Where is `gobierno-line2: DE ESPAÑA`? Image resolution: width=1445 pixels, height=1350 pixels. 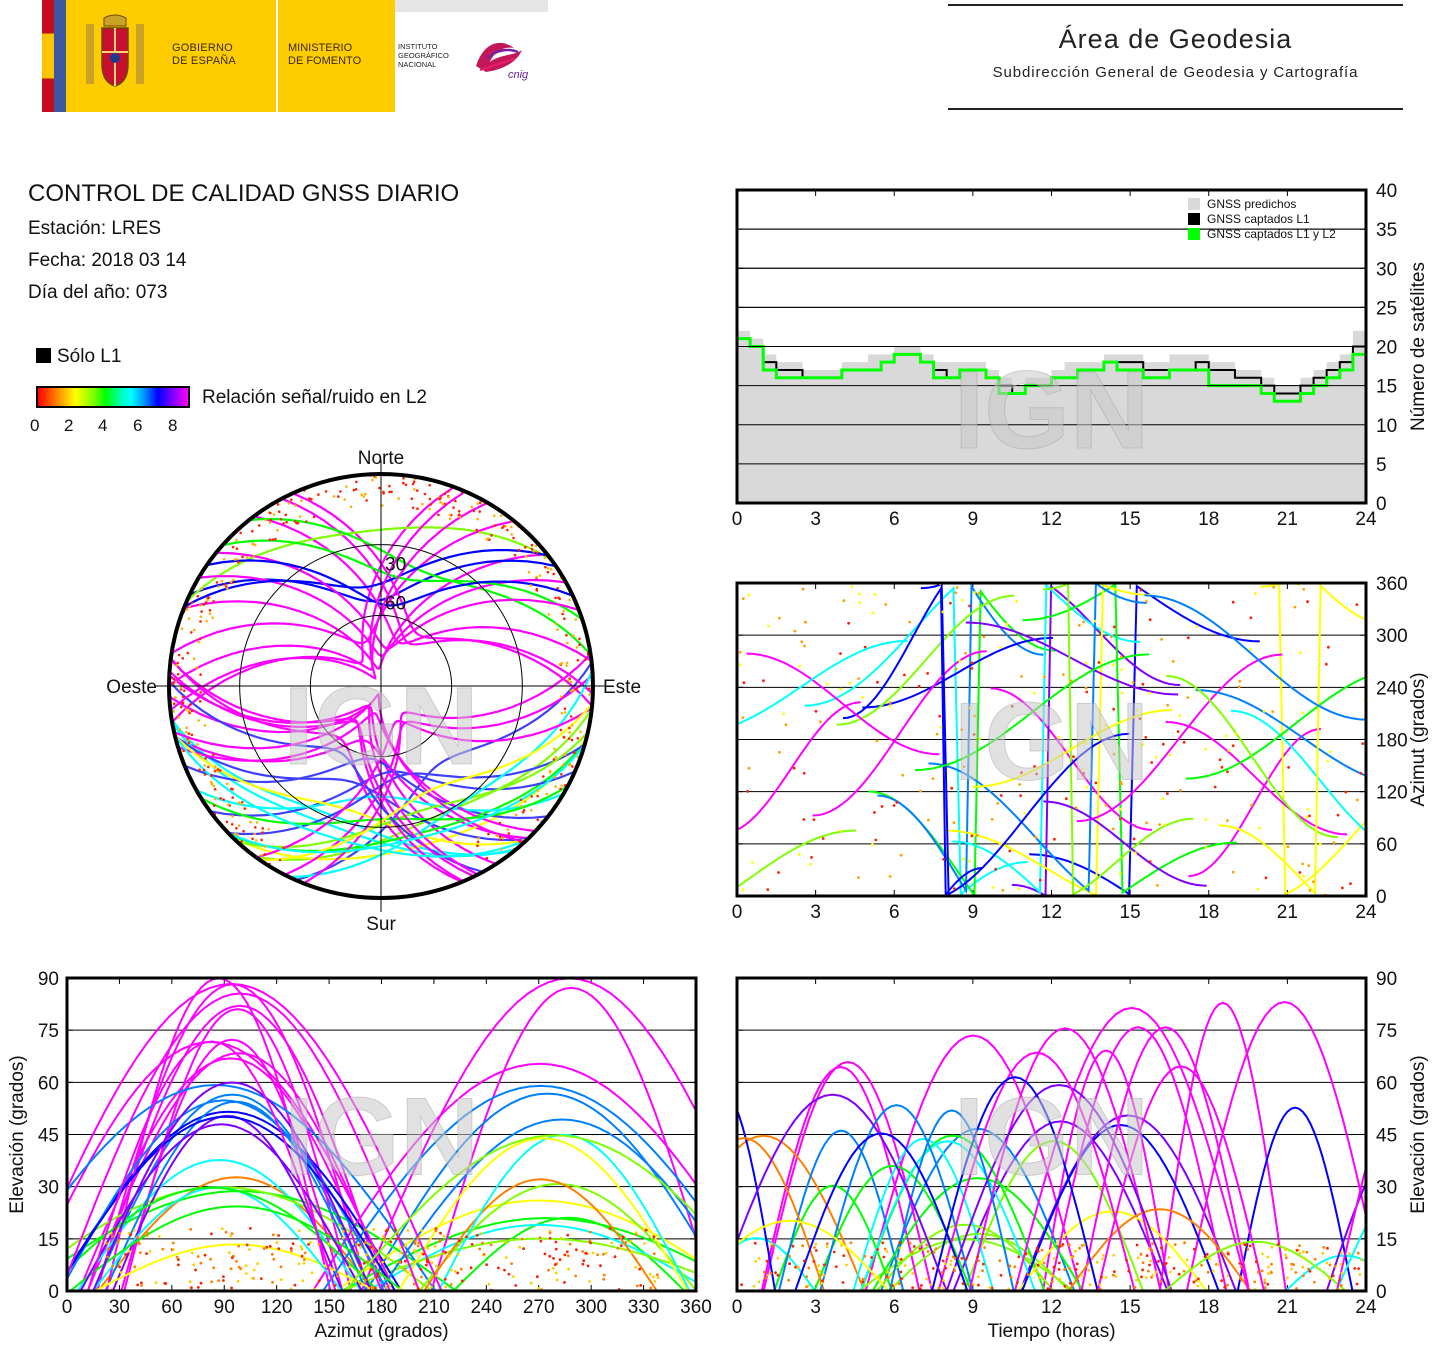
gobierno-line2: DE ESPAÑA is located at coordinates (204, 61).